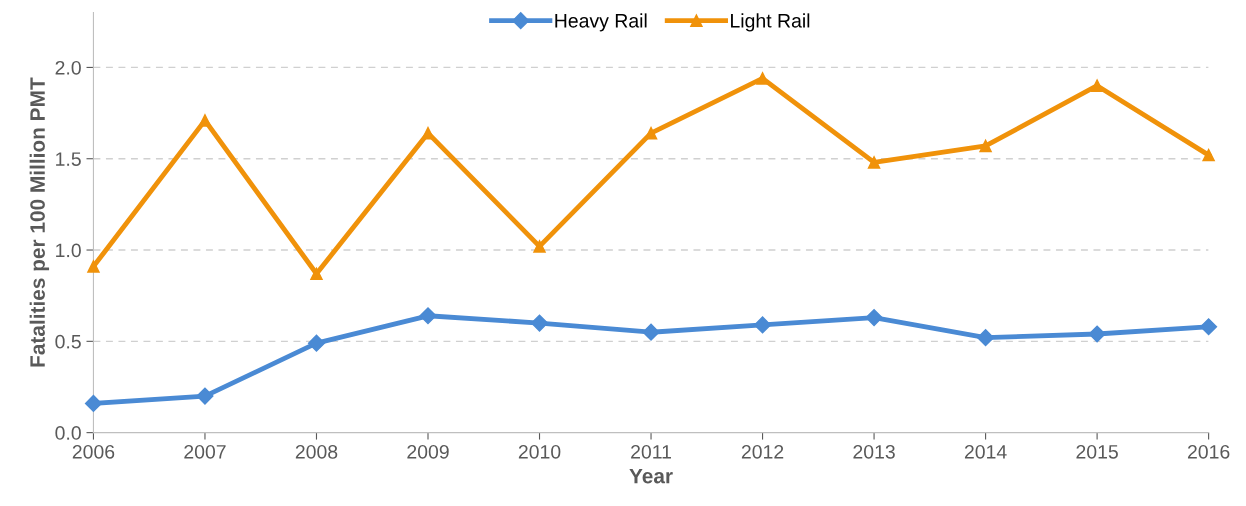 The width and height of the screenshot is (1246, 506). Describe the element at coordinates (39, 222) in the screenshot. I see `y-axis-title: Fatalities per 100 Million PMT` at that location.